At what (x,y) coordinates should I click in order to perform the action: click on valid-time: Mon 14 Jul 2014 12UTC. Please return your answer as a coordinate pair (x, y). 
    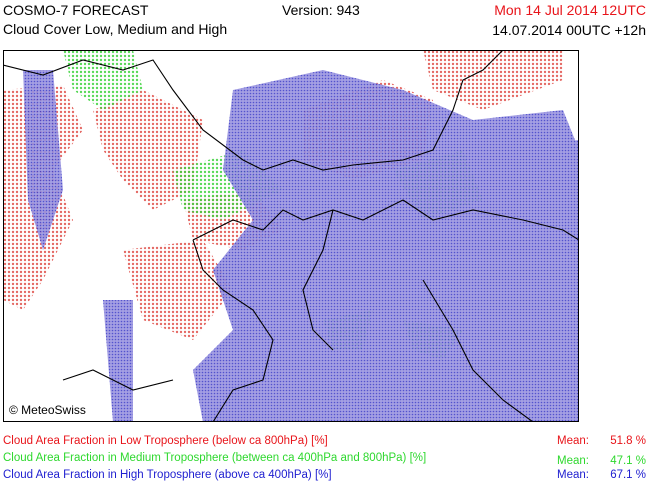
    Looking at the image, I should click on (570, 10).